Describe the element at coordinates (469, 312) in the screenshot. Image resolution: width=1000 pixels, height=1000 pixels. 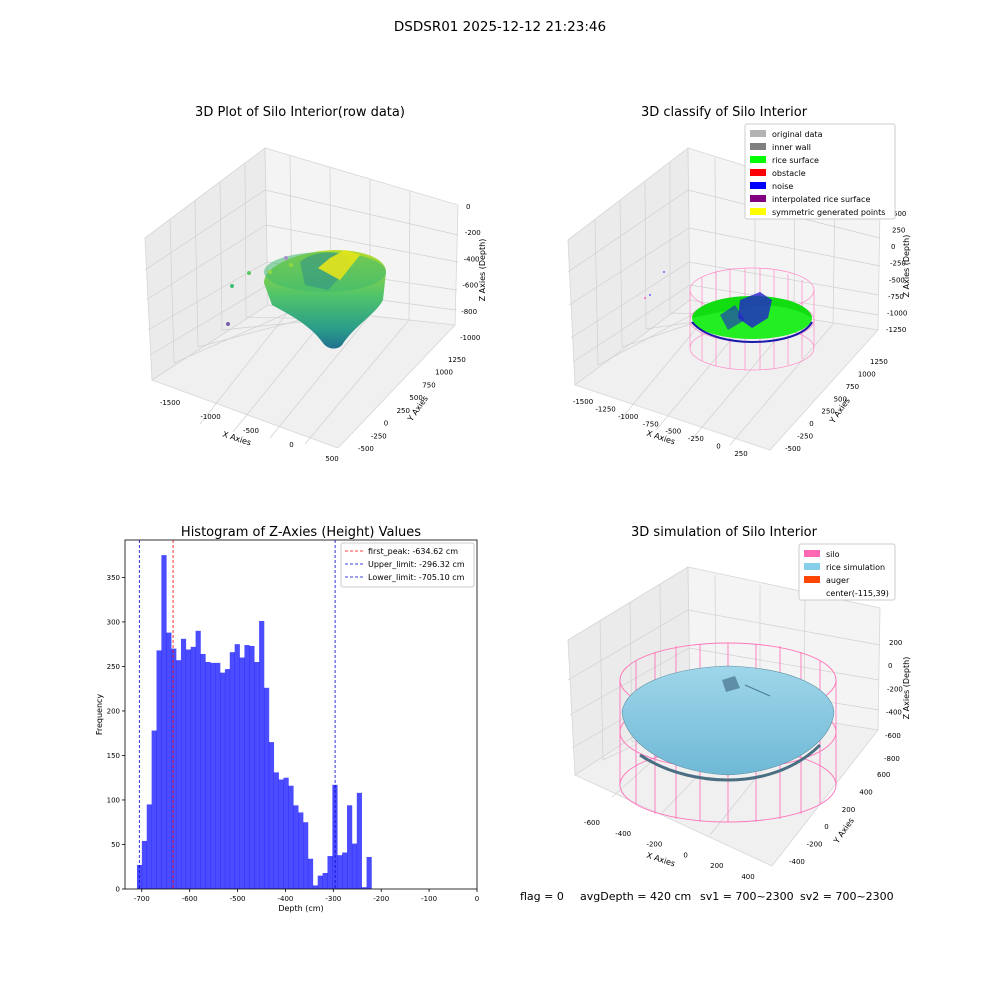
I see `raw3d-ztick: -800` at that location.